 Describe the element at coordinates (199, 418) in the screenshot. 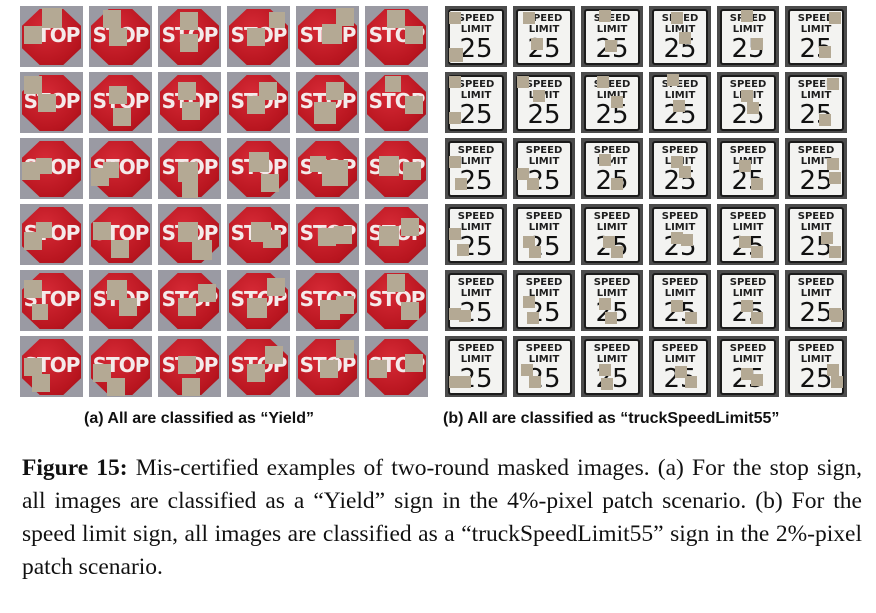

I see `subfigure-caption-a: (a) All are classified as “Yield”` at that location.